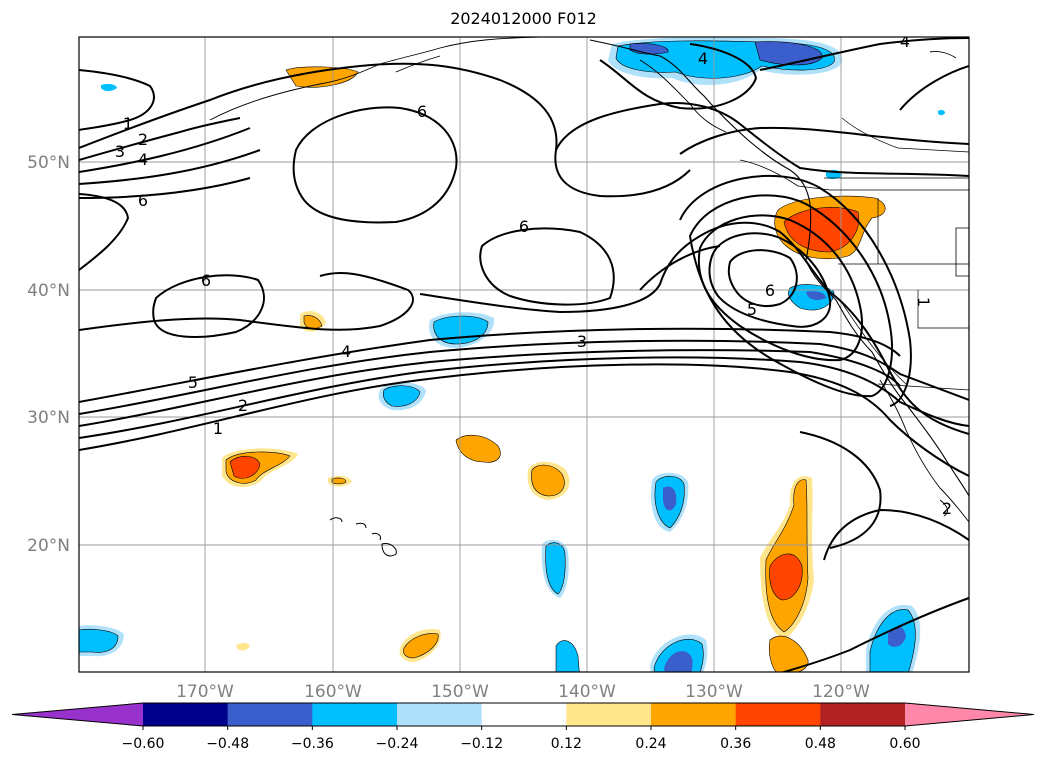 Image resolution: width=1047 pixels, height=765 pixels. What do you see at coordinates (523, 692) in the screenshot?
I see `lon-tick-labels: 170°W 160°W 150°W 140°W 130°W 120°W` at bounding box center [523, 692].